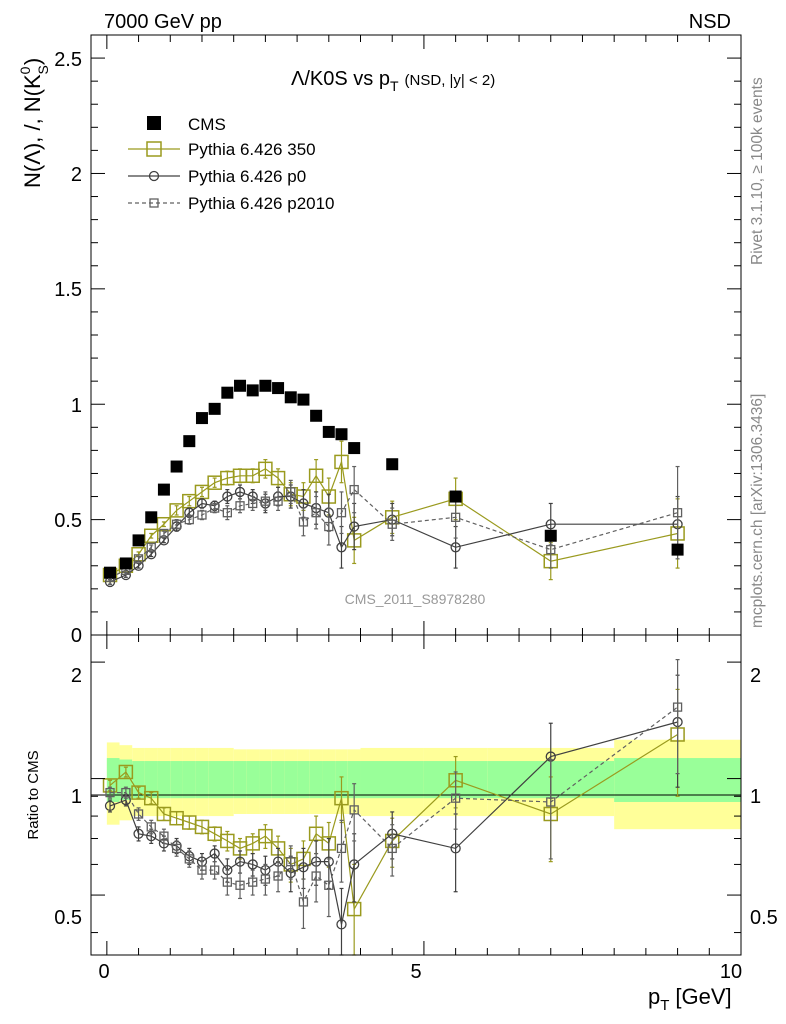 The height and width of the screenshot is (1024, 786). I want to click on ratio-line-p0, so click(393, 823).